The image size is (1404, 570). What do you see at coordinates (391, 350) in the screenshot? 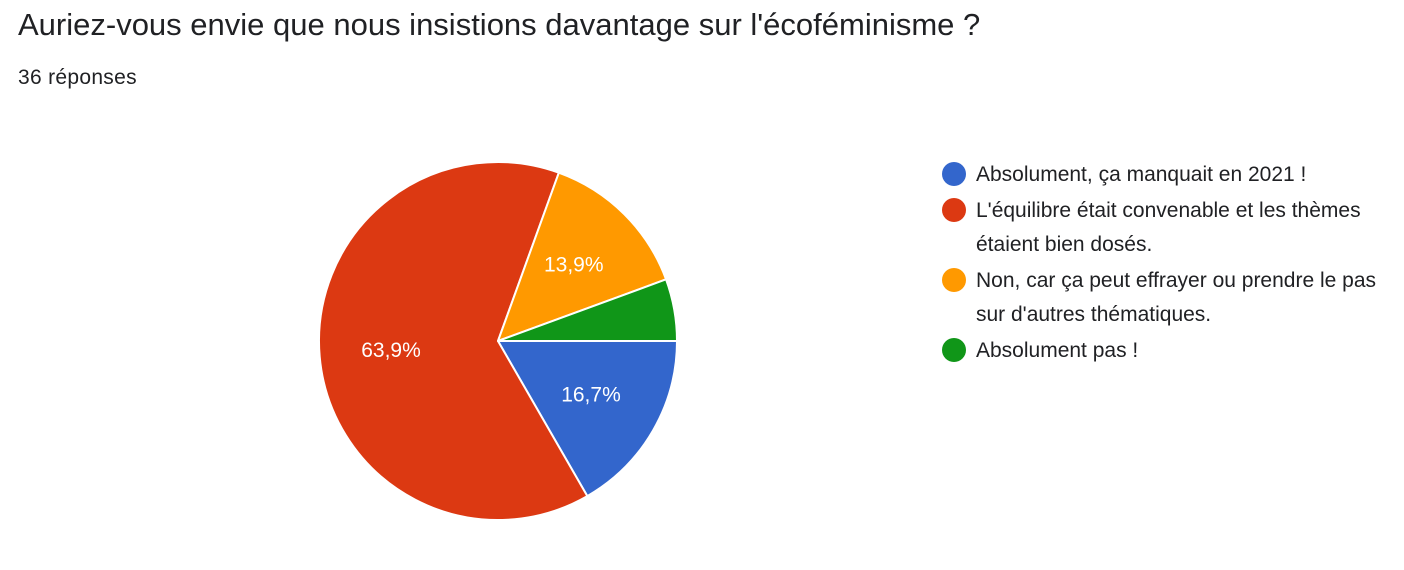
I see `slice-label: 63,9%` at bounding box center [391, 350].